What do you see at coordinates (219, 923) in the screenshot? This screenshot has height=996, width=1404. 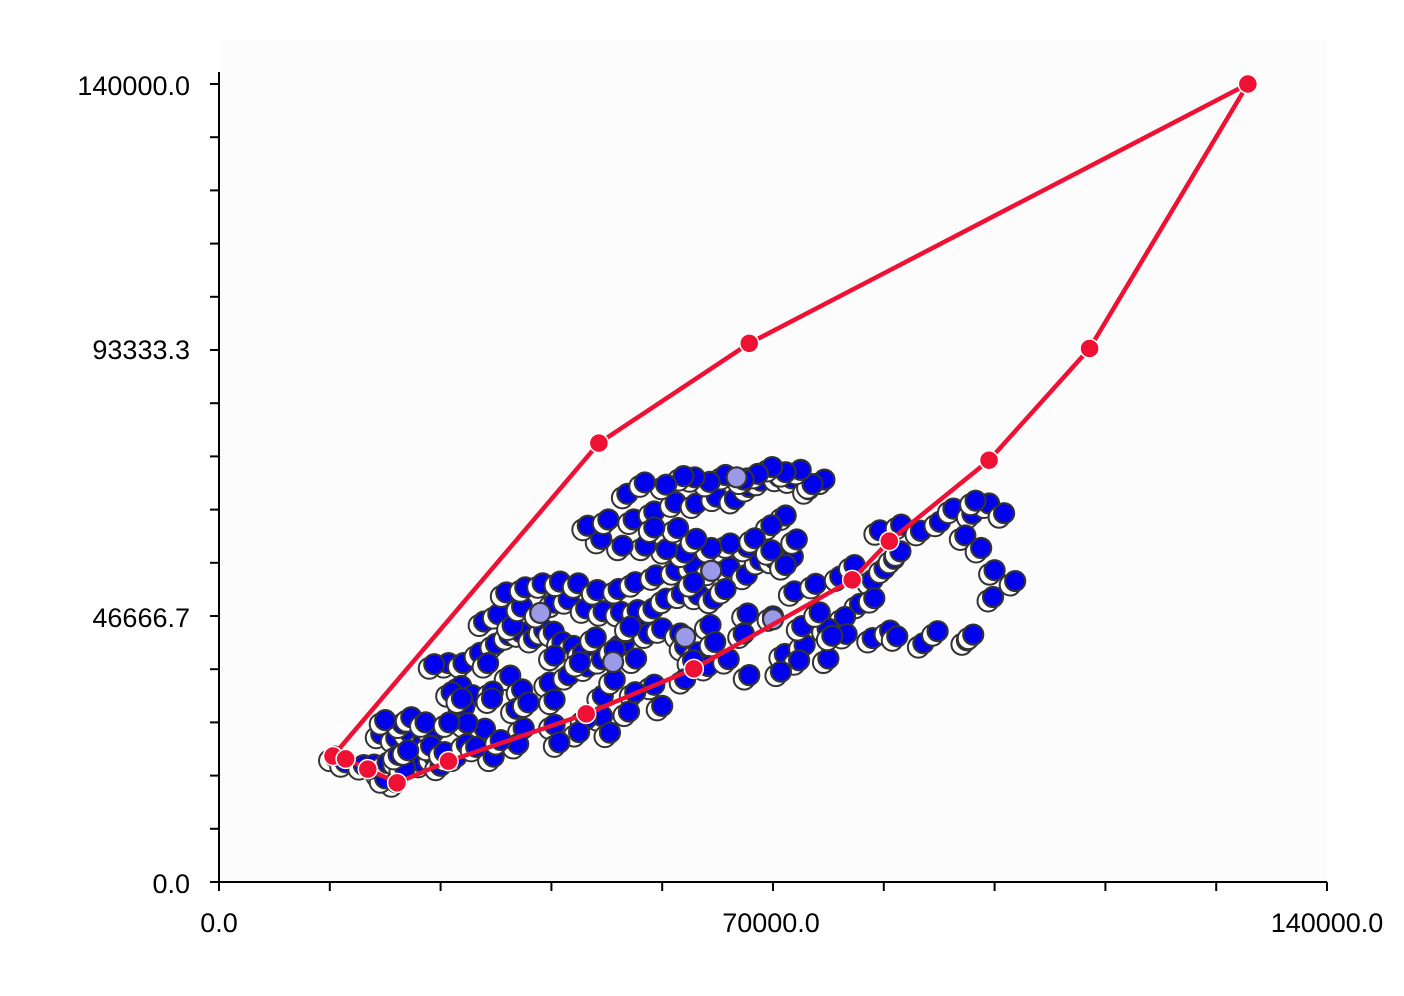 I see `x-tick-label-0: 0.0` at bounding box center [219, 923].